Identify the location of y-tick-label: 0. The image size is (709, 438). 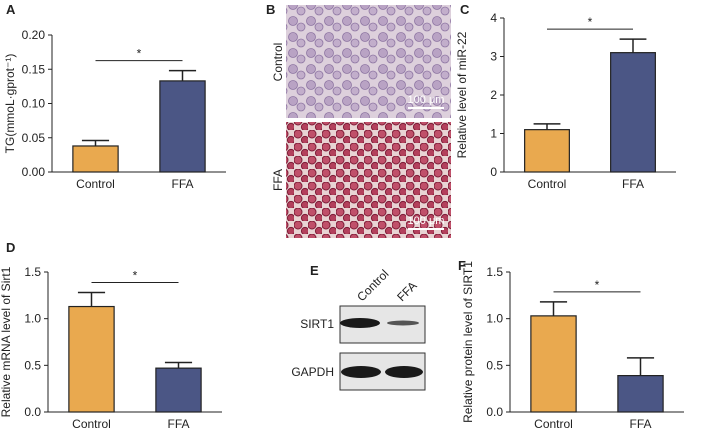
(493, 172).